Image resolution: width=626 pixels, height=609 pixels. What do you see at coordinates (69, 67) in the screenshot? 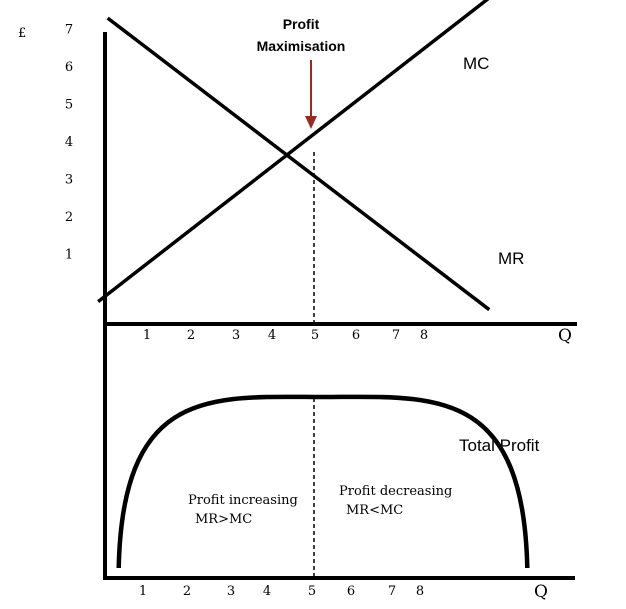
I see `y-tick-label: 6` at bounding box center [69, 67].